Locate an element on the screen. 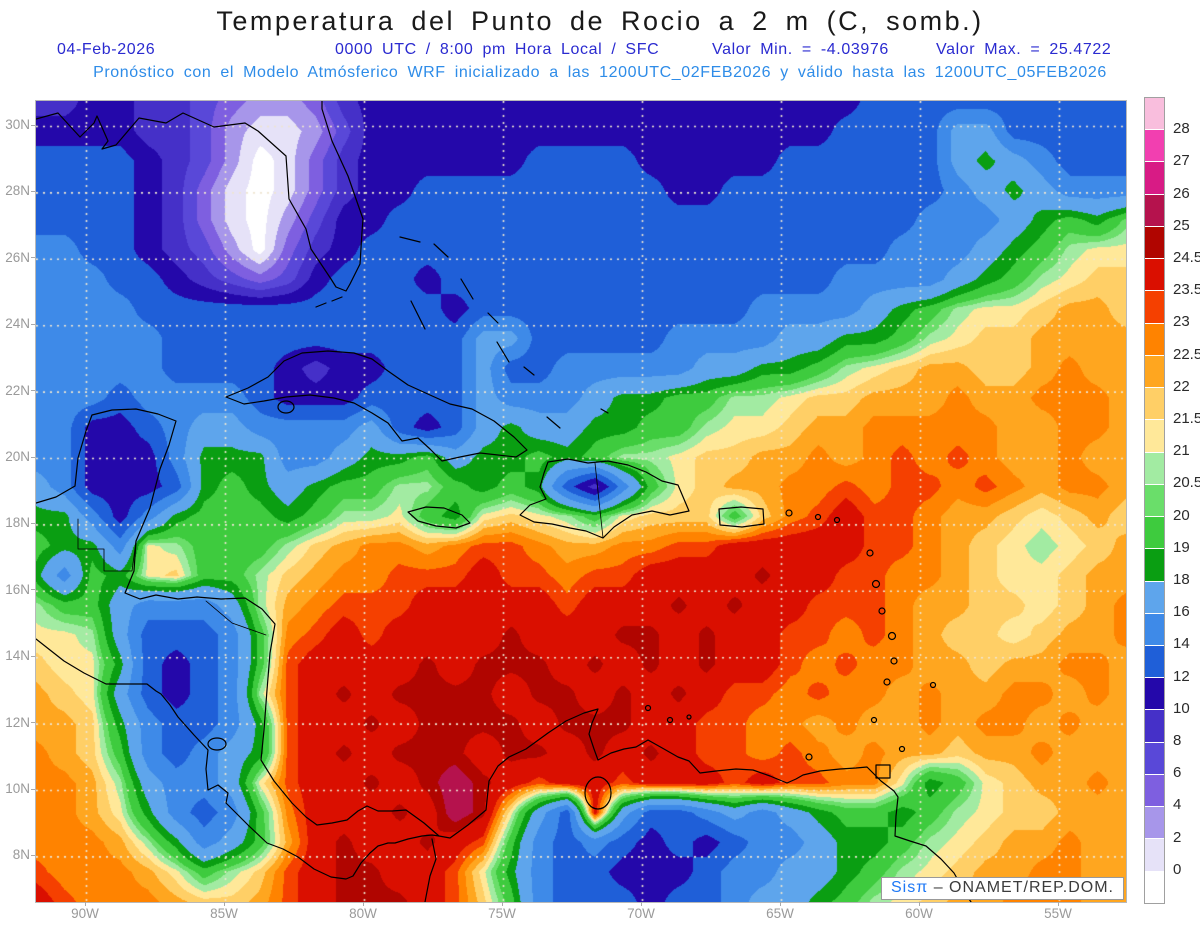 The width and height of the screenshot is (1200, 927). lon-axis-label: 90W is located at coordinates (85, 913).